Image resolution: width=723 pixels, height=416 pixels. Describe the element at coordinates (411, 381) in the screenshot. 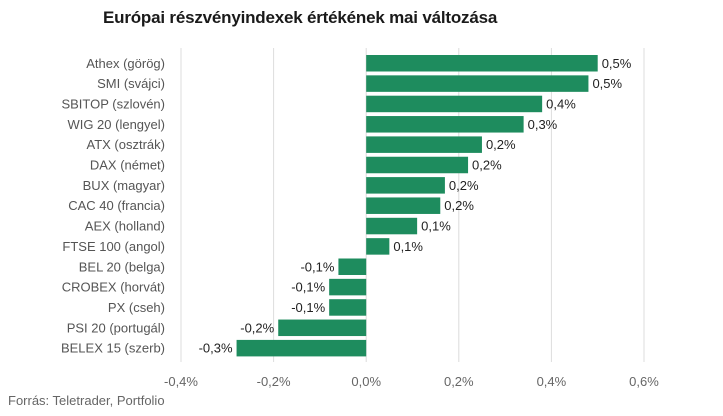

I see `x-axis-tick-labels: -0,4% -0,2% 0,0% 0,2% 0,4% 0,6%` at that location.